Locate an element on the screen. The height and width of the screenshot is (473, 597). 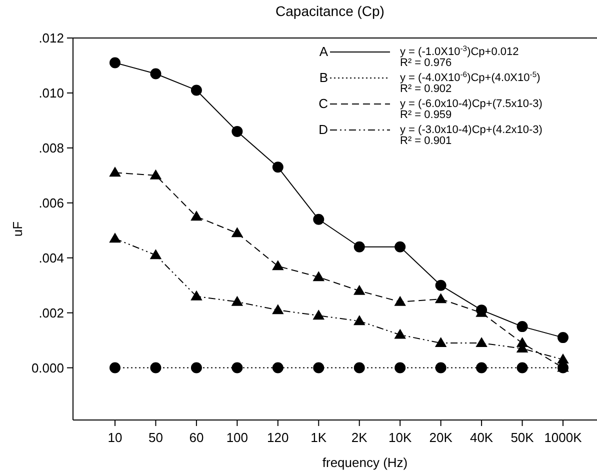
y-tick-label: .008 is located at coordinates (51, 148).